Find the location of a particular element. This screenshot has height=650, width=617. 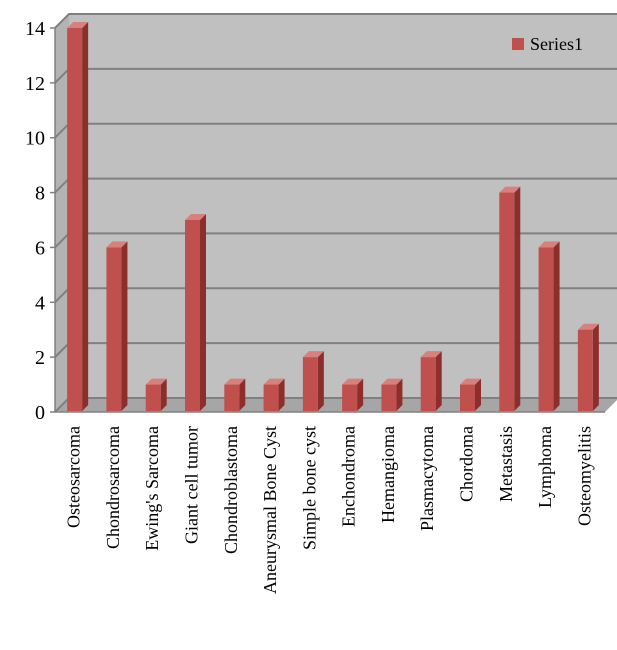

y-tick-label-1: 2 is located at coordinates (40, 358).